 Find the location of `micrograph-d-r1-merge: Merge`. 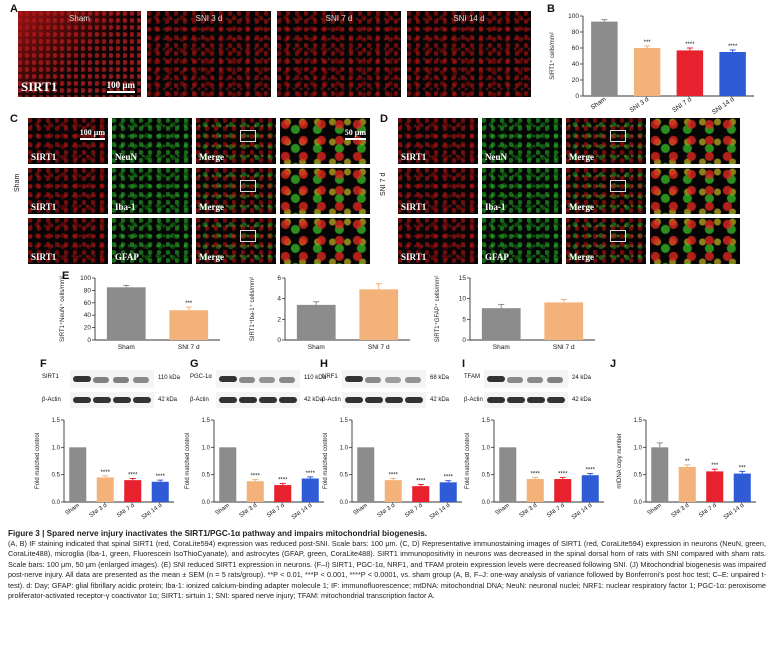

micrograph-d-r1-merge: Merge is located at coordinates (606, 141).